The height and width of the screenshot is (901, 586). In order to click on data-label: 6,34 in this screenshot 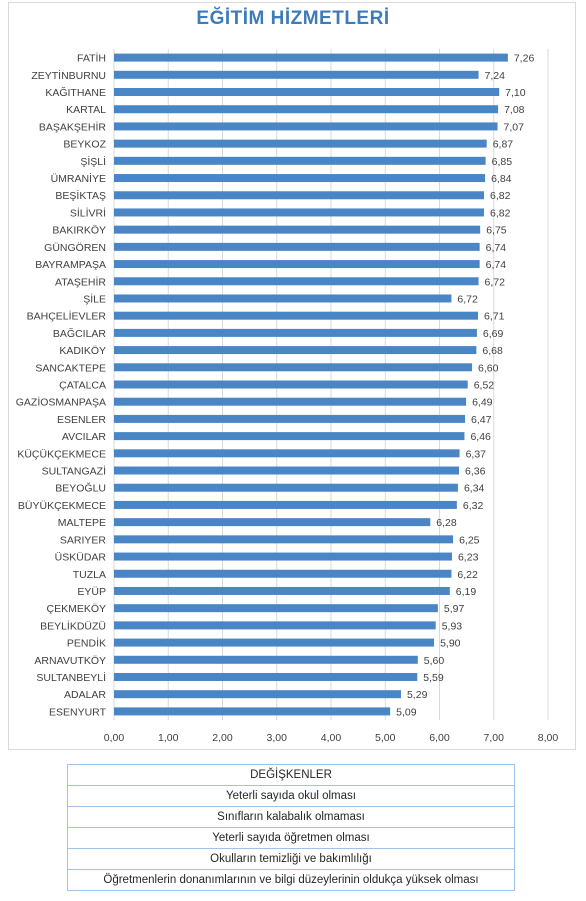, I will do `click(474, 489)`.